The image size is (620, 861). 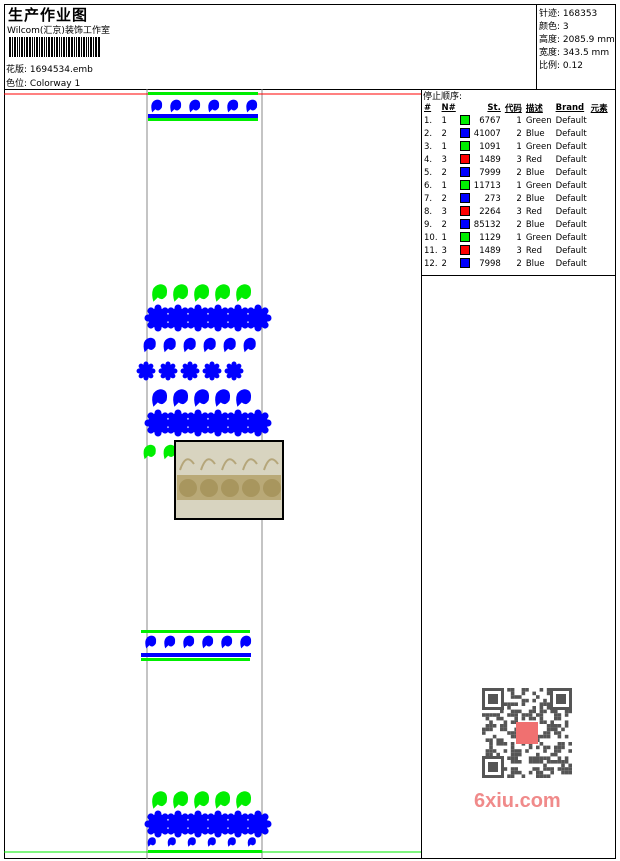 What do you see at coordinates (490, 237) in the screenshot?
I see `stitch-count: 1129` at bounding box center [490, 237].